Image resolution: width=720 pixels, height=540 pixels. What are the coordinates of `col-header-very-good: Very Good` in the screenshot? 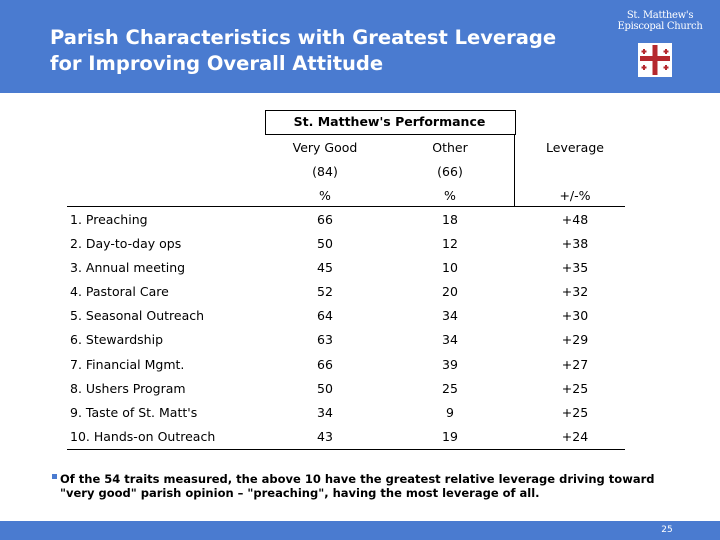 It's located at (325, 147).